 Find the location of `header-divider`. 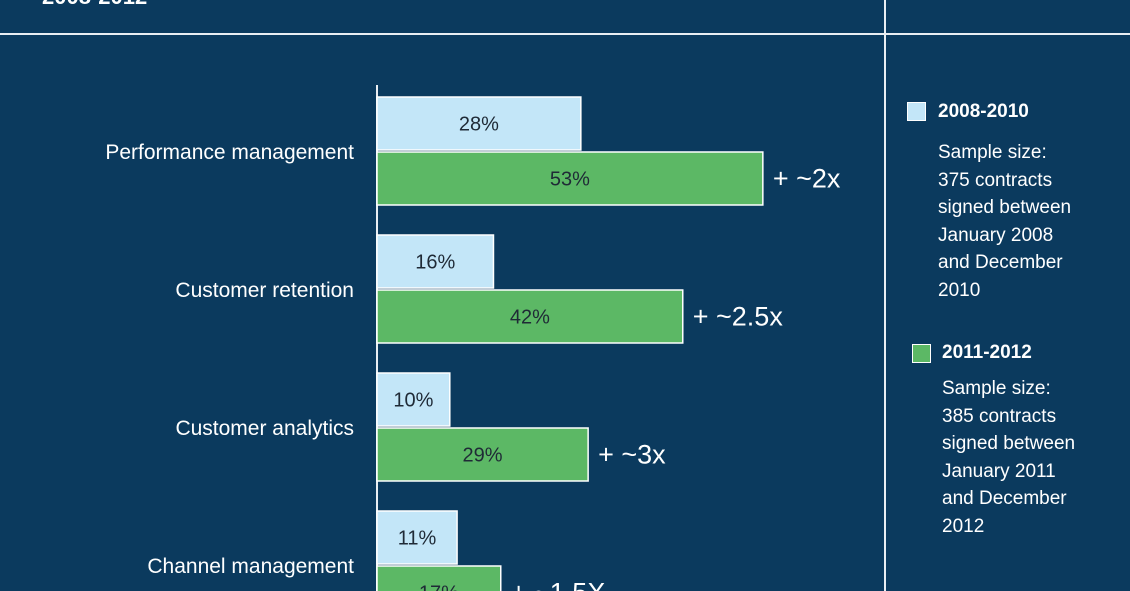

header-divider is located at coordinates (565, 34).